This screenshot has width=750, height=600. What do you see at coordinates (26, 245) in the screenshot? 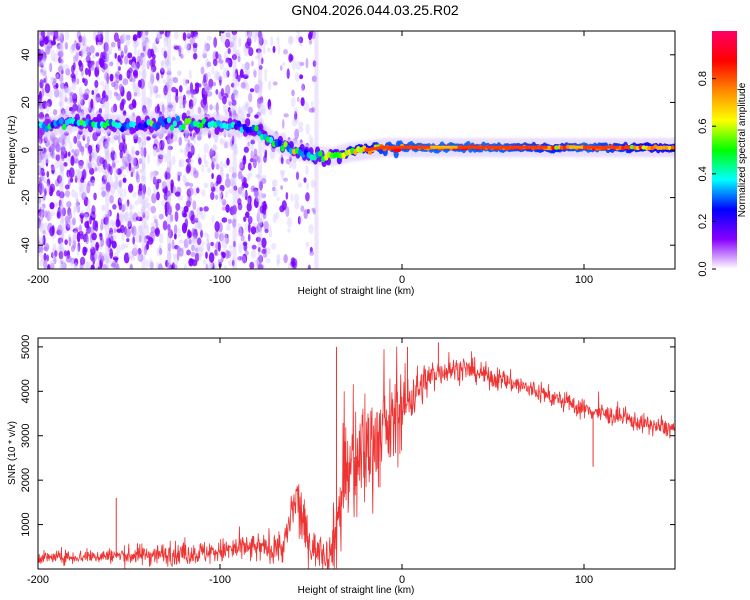
I see `spectrogram-y-tick-label: -40` at bounding box center [26, 245].